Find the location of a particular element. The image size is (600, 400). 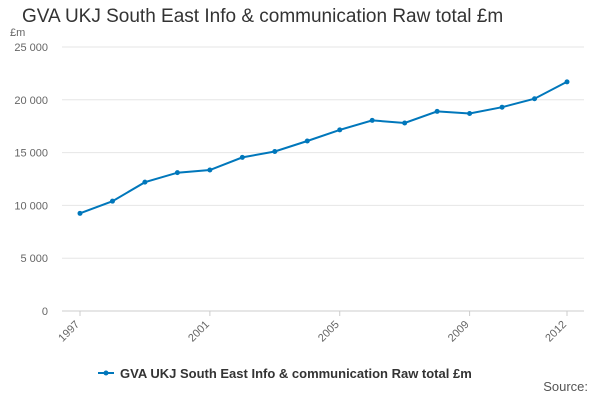

x-axis is located at coordinates (323, 313).